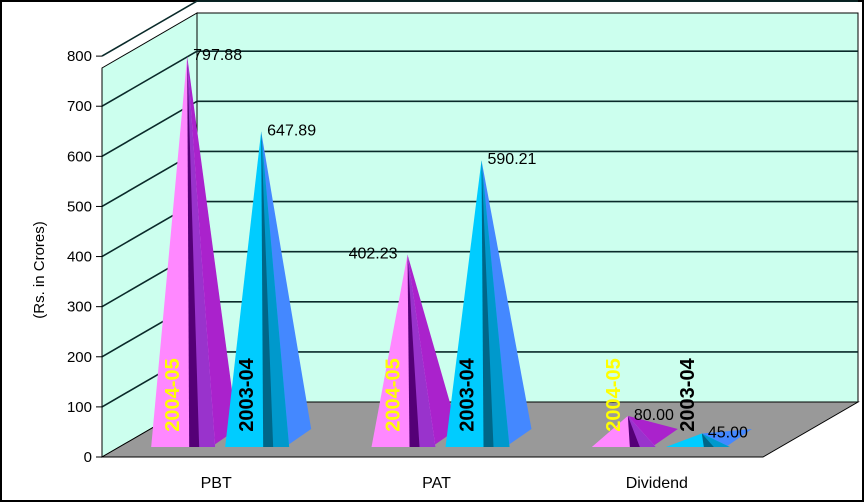 This screenshot has width=864, height=502. What do you see at coordinates (79, 257) in the screenshot?
I see `y-tick-label: 400` at bounding box center [79, 257].